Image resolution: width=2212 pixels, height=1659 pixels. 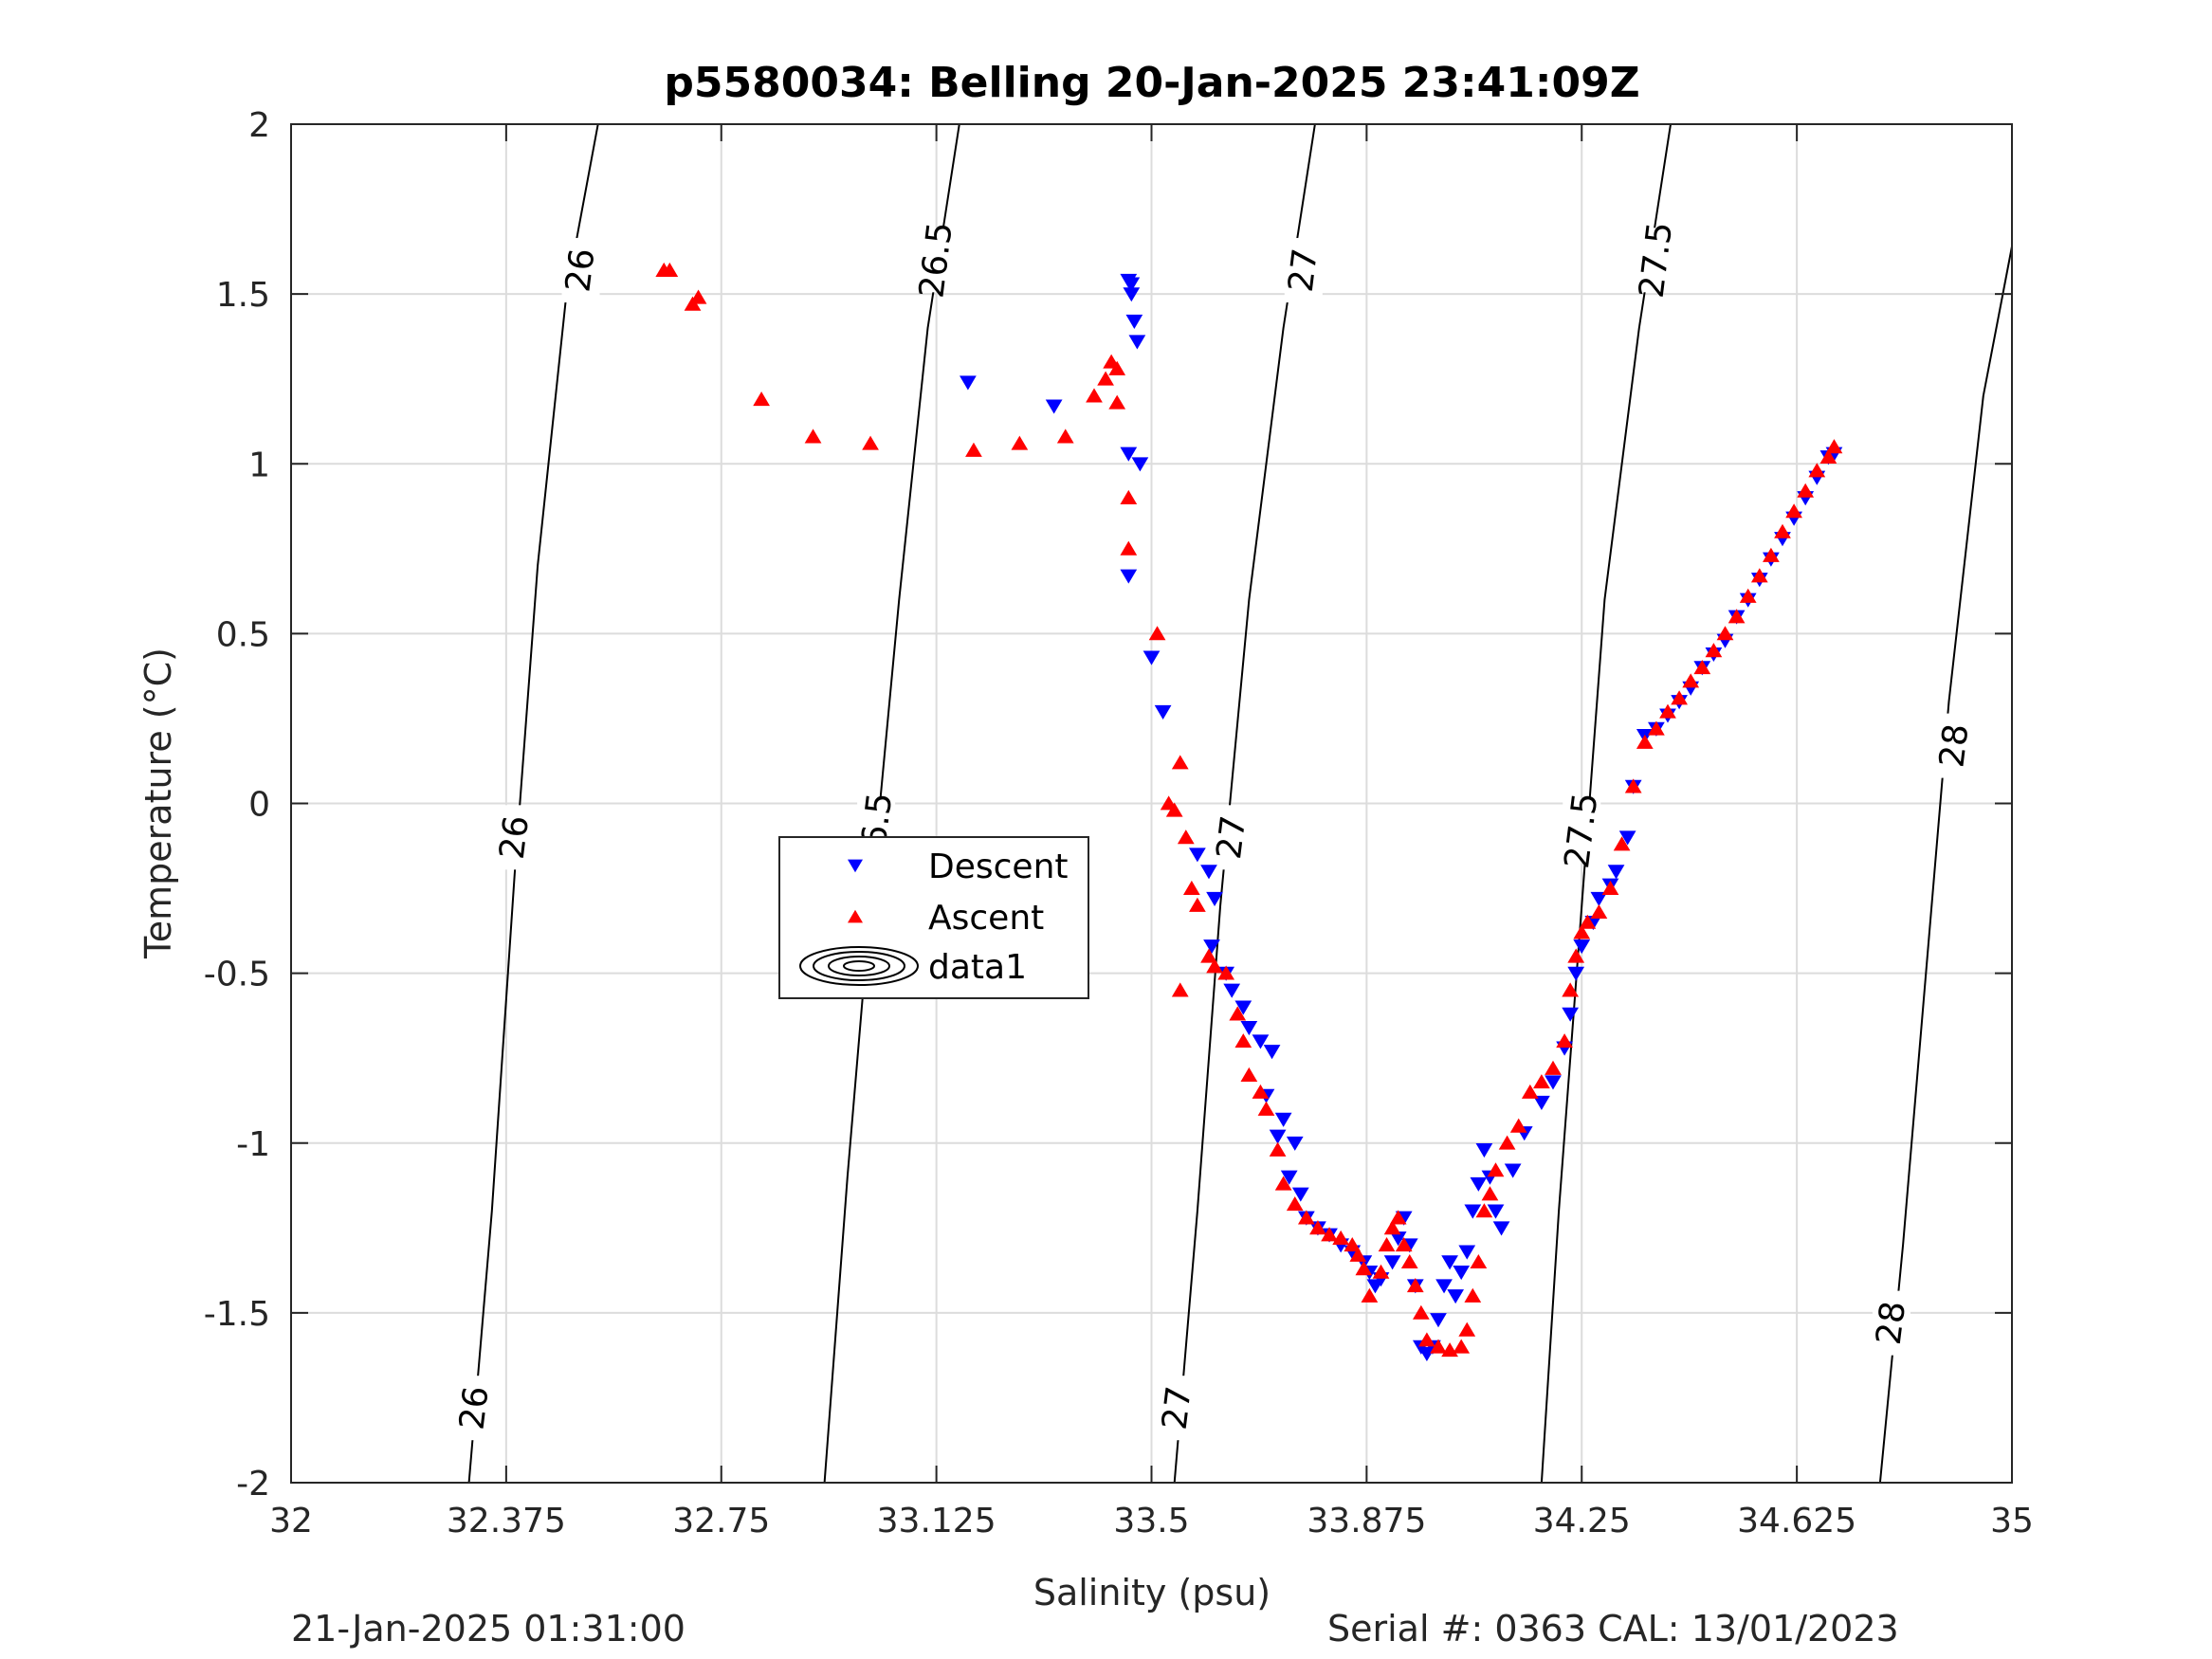 What do you see at coordinates (259, 805) in the screenshot?
I see `y-tick-label: 0` at bounding box center [259, 805].